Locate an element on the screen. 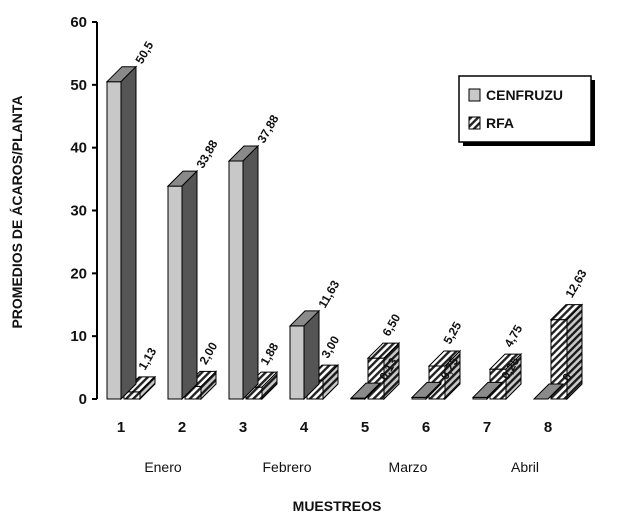  month-label: Abril is located at coordinates (525, 467).